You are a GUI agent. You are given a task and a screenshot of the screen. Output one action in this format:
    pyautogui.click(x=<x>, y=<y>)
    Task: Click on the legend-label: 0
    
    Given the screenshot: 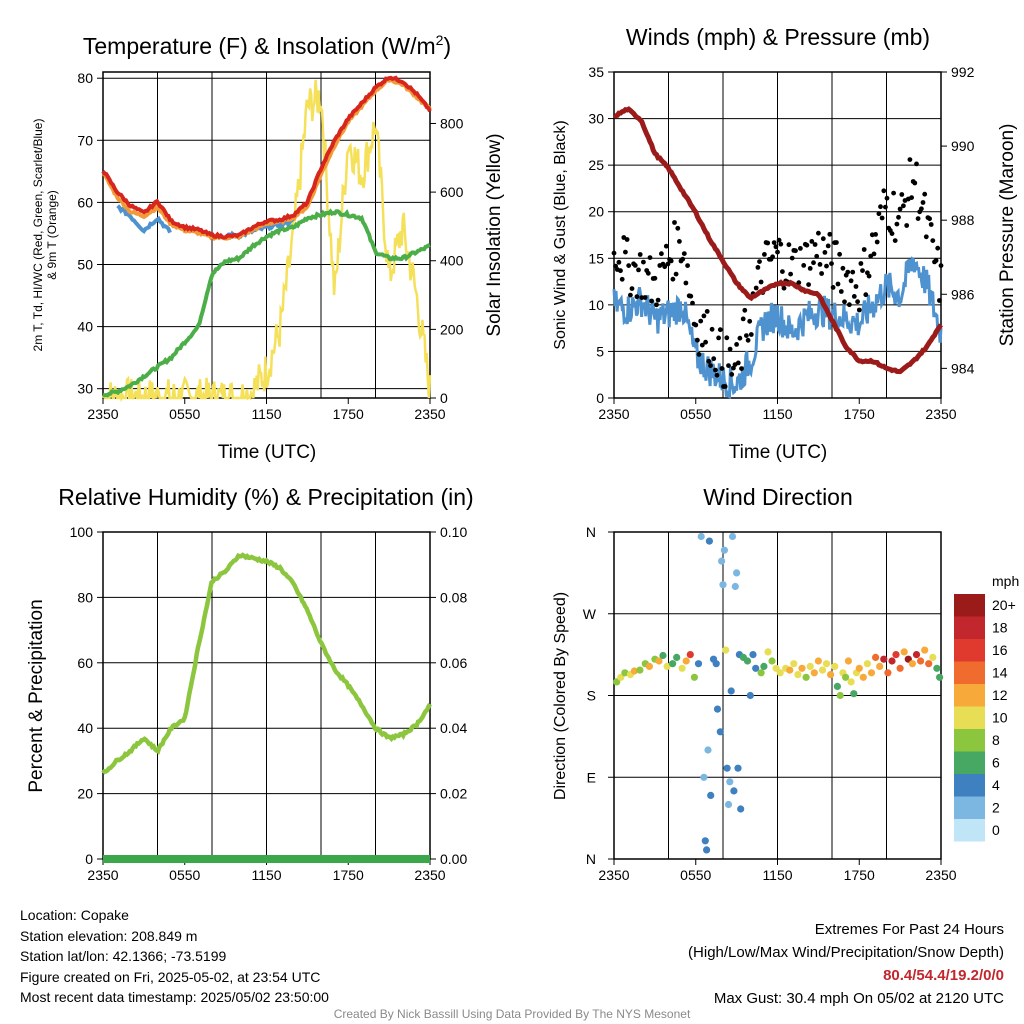 What is the action you would take?
    pyautogui.click(x=996, y=830)
    